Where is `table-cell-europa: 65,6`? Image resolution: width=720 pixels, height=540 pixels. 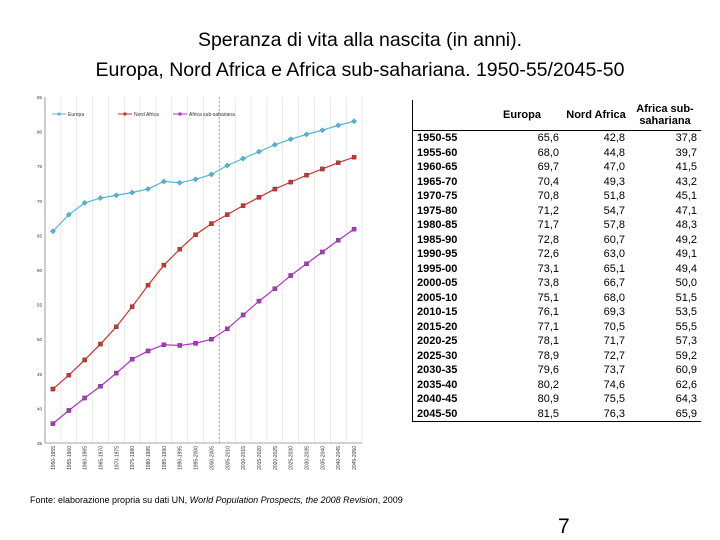
table-cell-europa: 65,6 is located at coordinates (548, 138).